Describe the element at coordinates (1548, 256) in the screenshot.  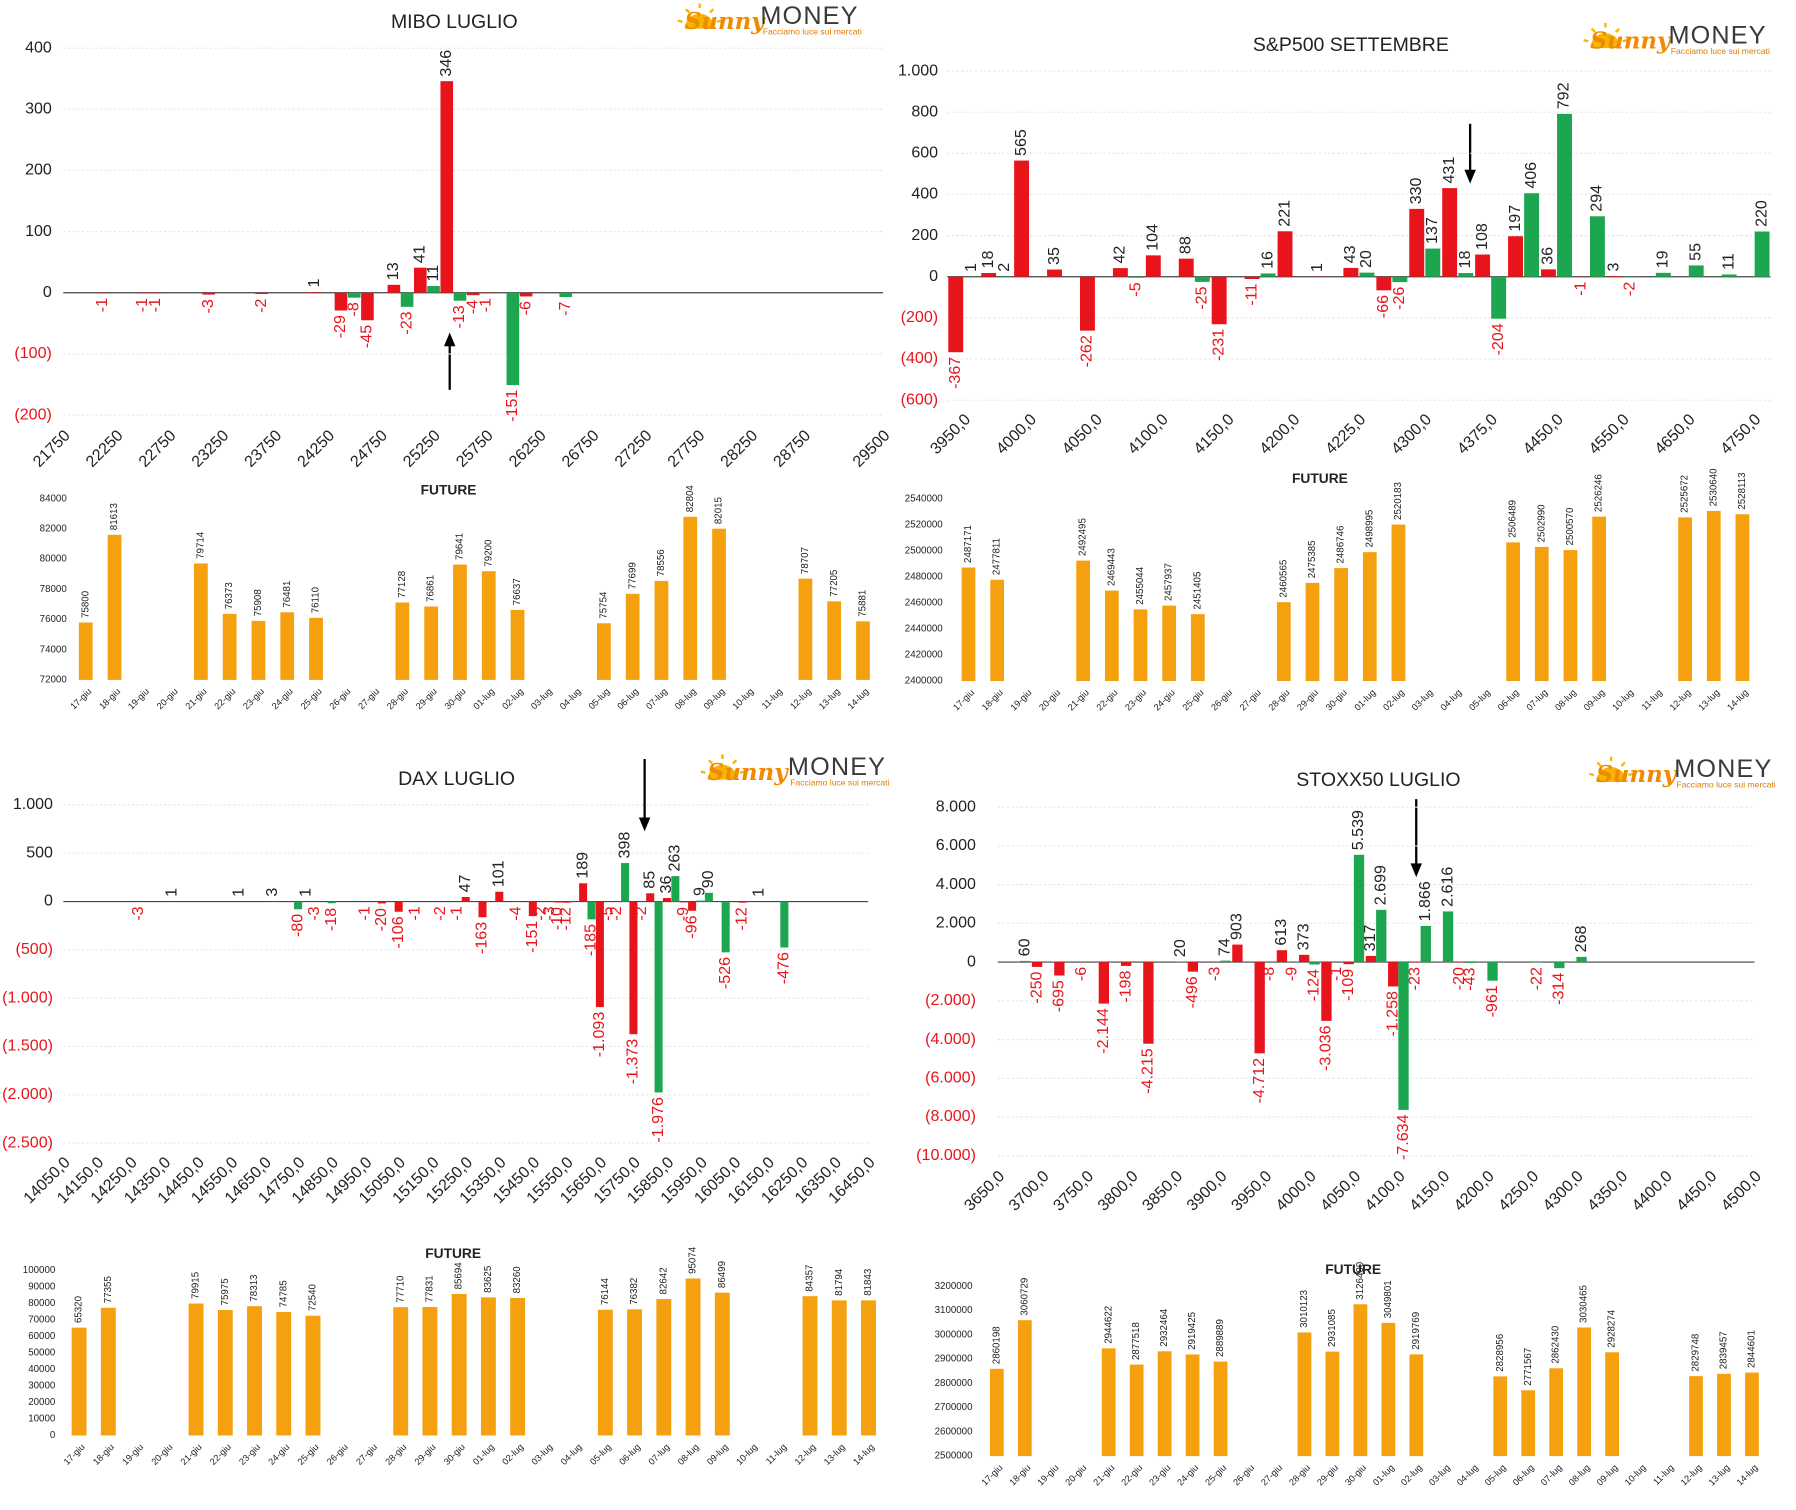
I see `data-label: 36` at that location.